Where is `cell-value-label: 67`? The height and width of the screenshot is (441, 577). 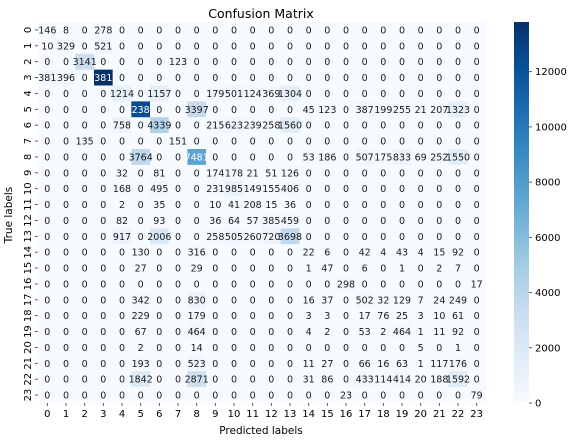
cell-value-label: 67 is located at coordinates (141, 332).